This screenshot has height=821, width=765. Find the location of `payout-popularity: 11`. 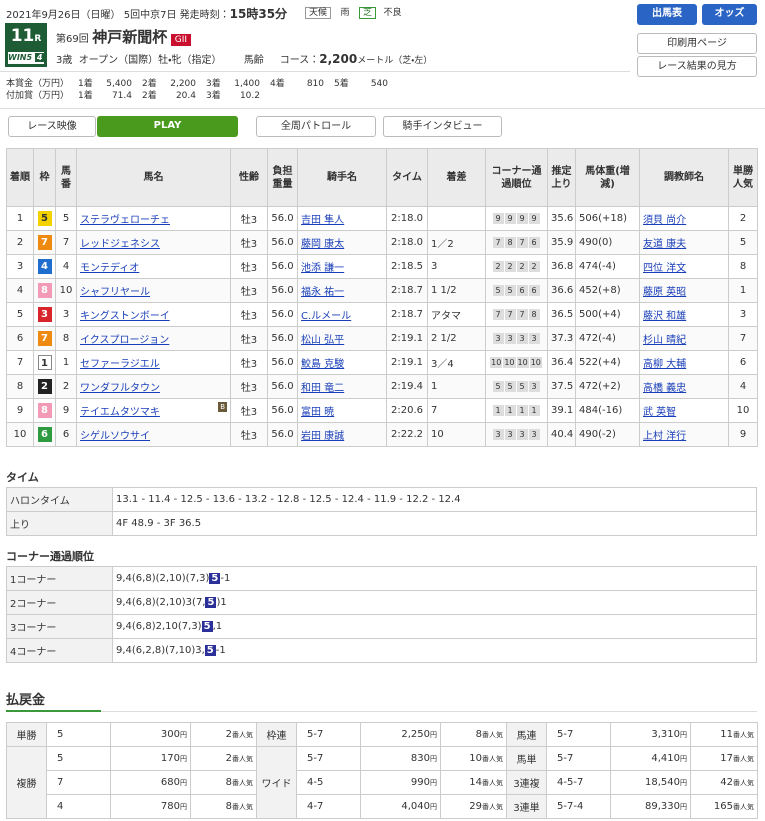

payout-popularity: 11 is located at coordinates (726, 734).